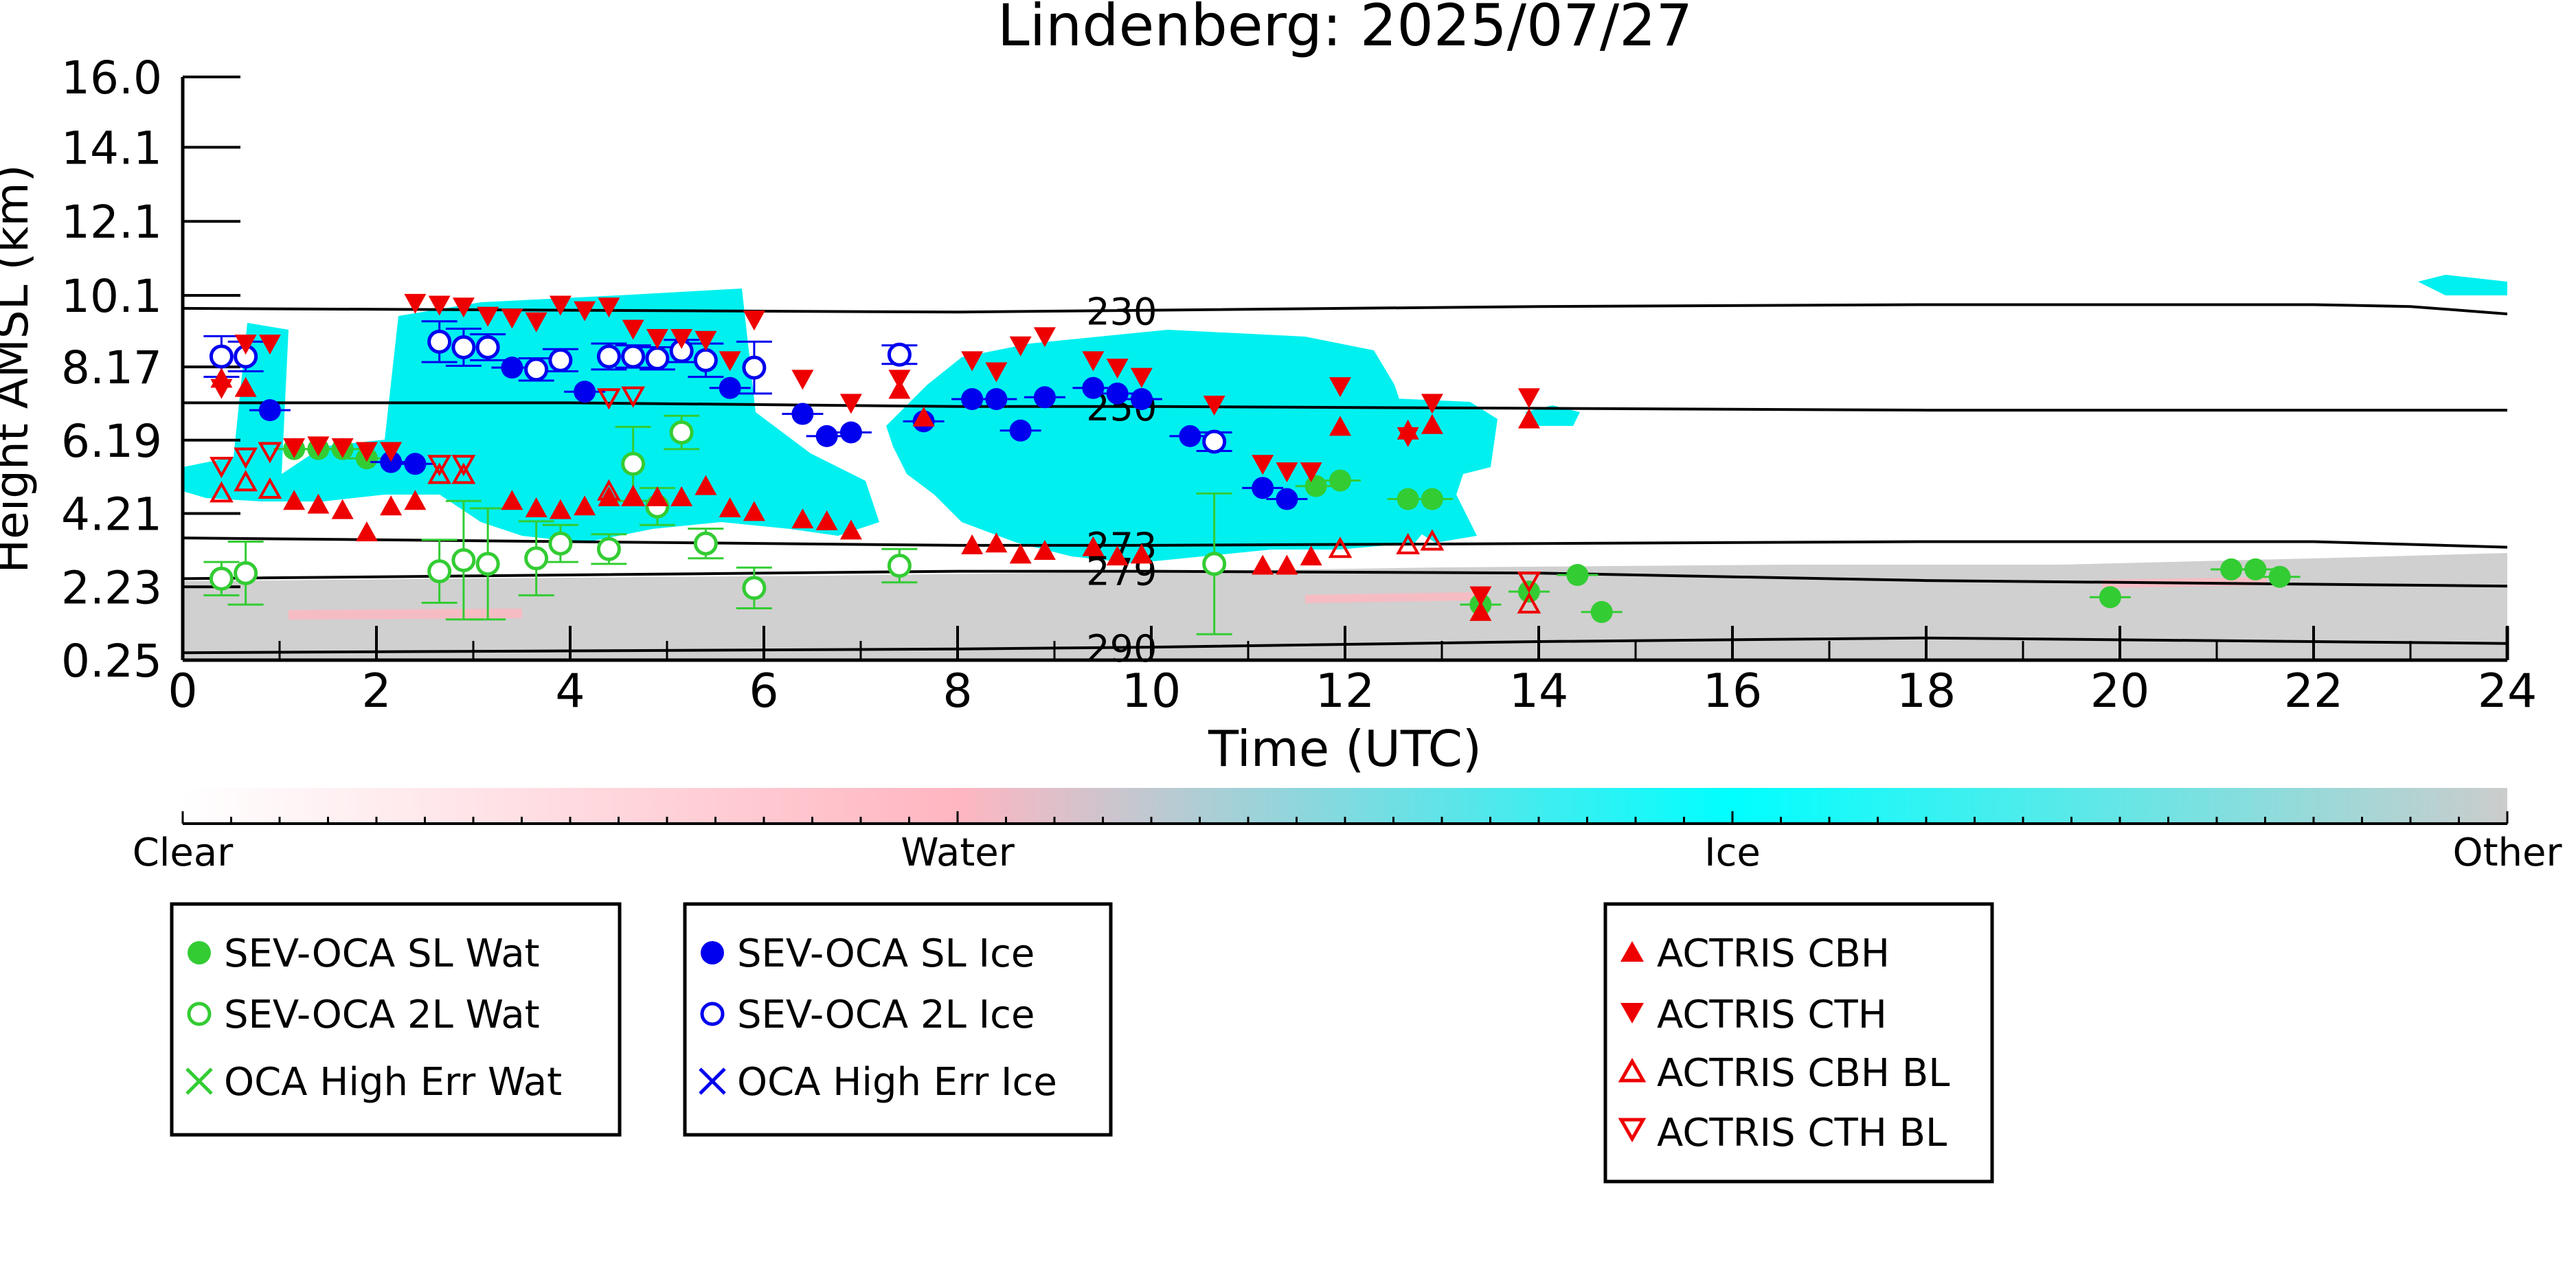 Image resolution: width=2576 pixels, height=1288 pixels. Describe the element at coordinates (1345, 29) in the screenshot. I see `chart-title: Lindenberg: 2025/07/27` at that location.